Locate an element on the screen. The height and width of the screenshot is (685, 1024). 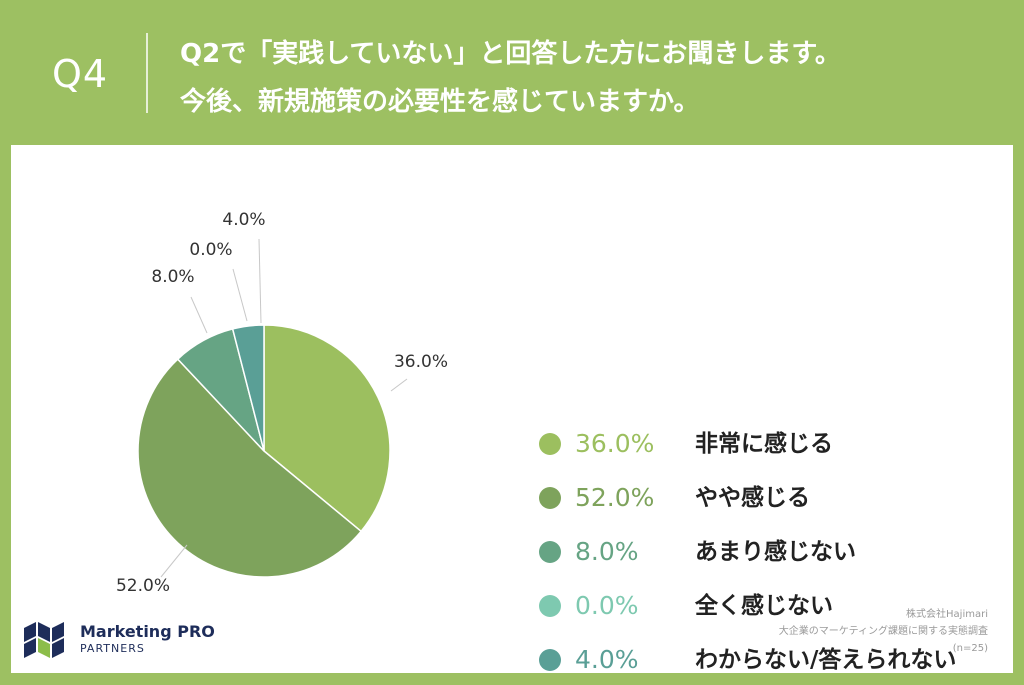
logo-text-sub: PARTNERS is located at coordinates (112, 648).